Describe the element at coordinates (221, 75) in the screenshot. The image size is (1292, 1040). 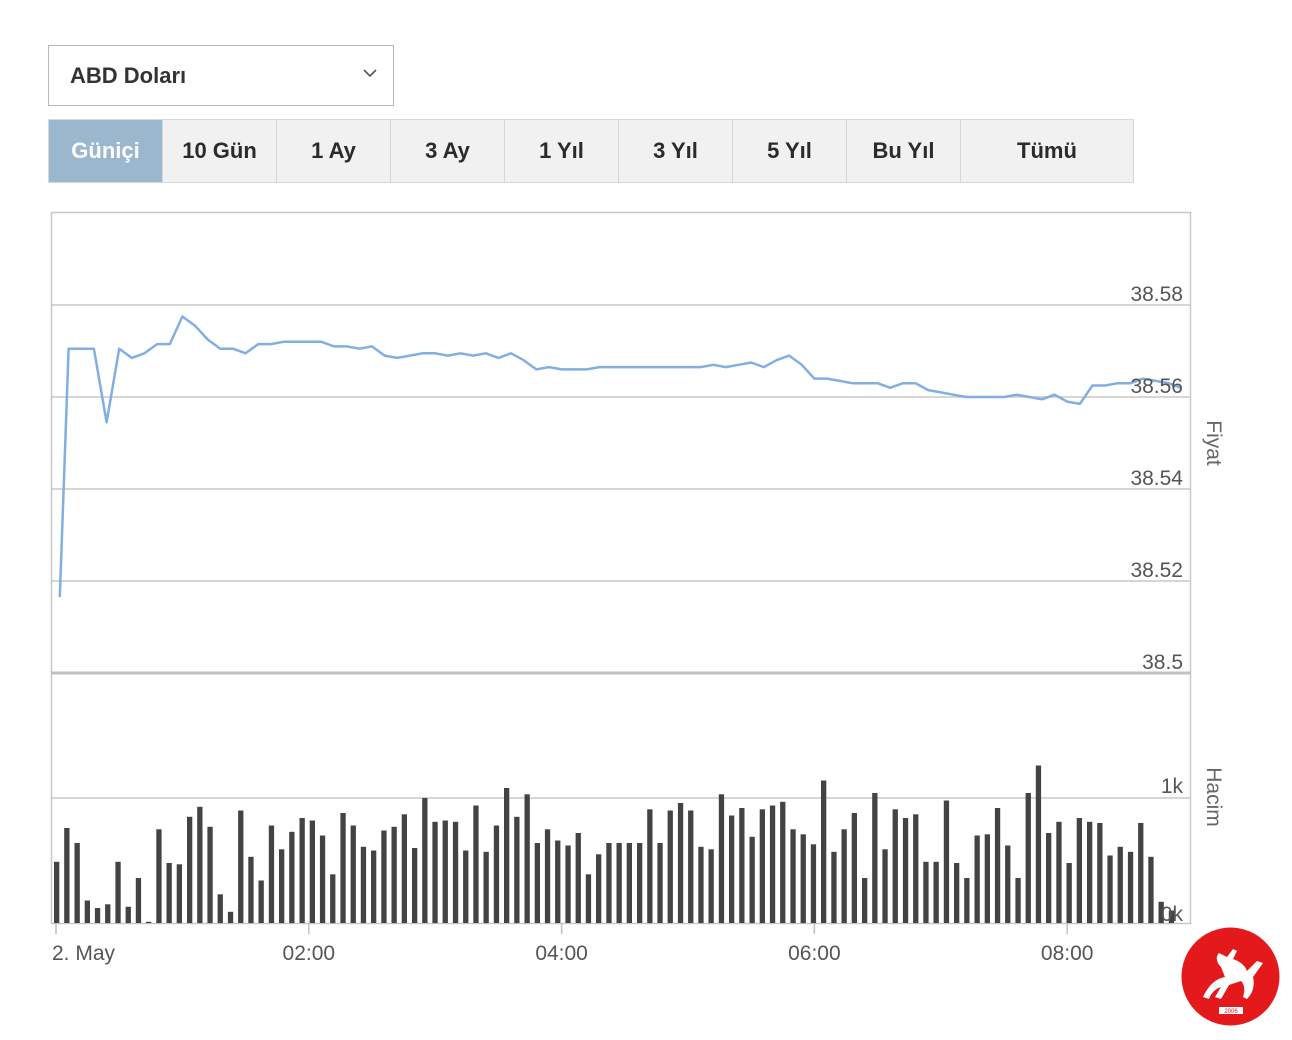
I see `currency-select: ABD Doları` at that location.